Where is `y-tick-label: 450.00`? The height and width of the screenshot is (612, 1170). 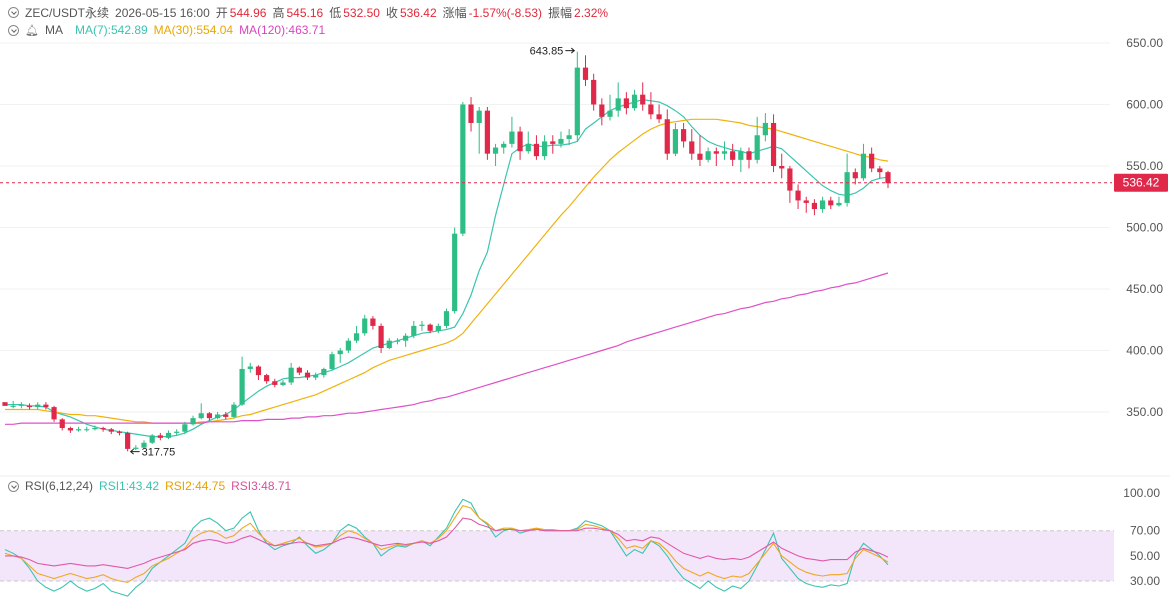 y-tick-label: 450.00 is located at coordinates (1144, 289).